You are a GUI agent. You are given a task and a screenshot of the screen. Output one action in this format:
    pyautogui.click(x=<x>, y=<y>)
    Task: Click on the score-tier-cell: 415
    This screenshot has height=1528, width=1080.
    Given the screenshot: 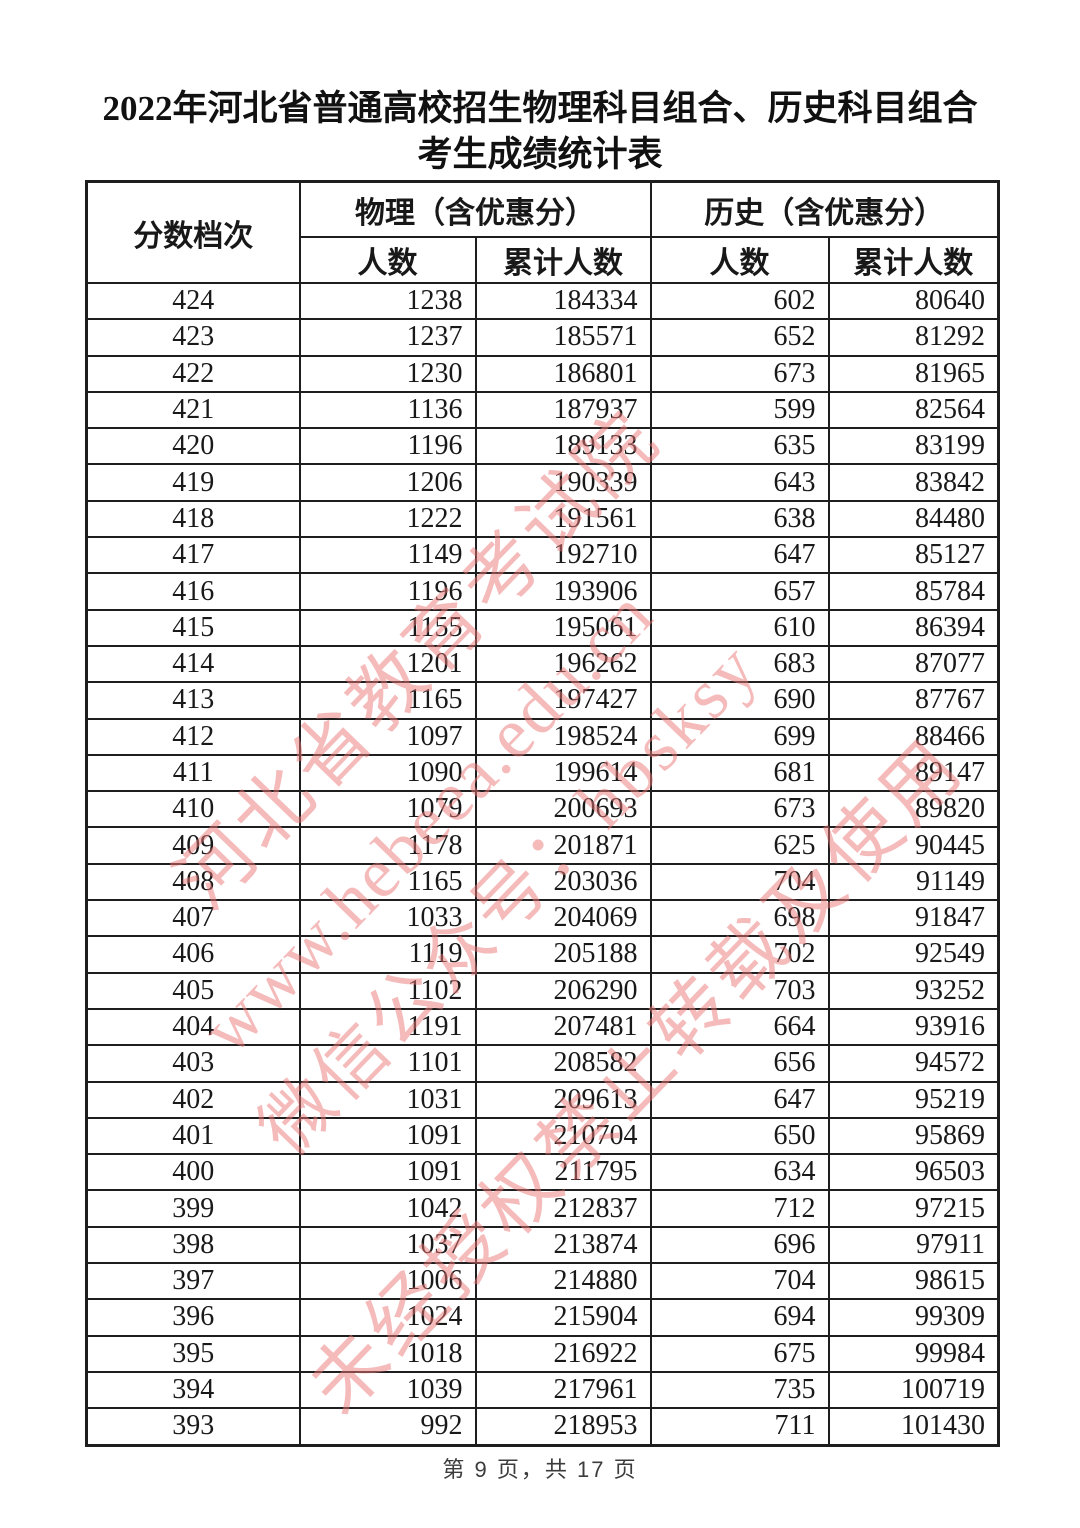 What is the action you would take?
    pyautogui.click(x=193, y=627)
    